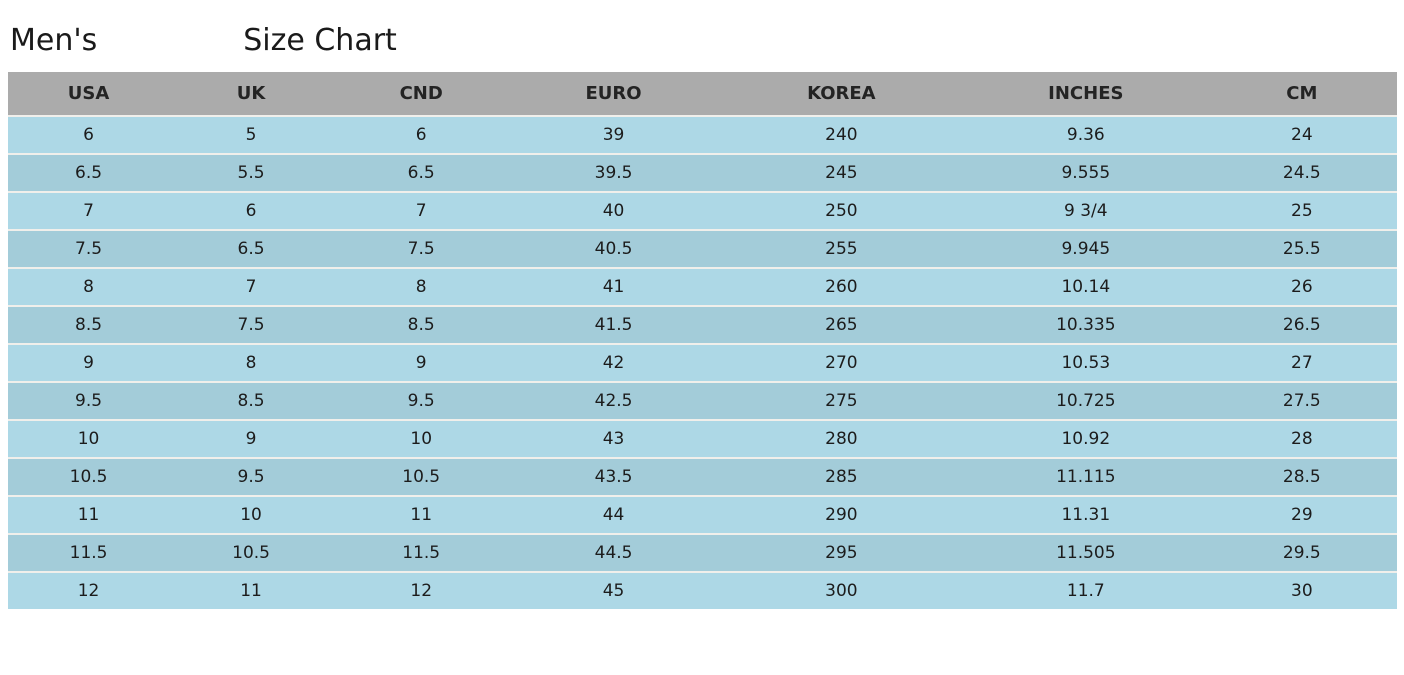 The image size is (1404, 675). I want to click on table-cell: 10.725, so click(1085, 400).